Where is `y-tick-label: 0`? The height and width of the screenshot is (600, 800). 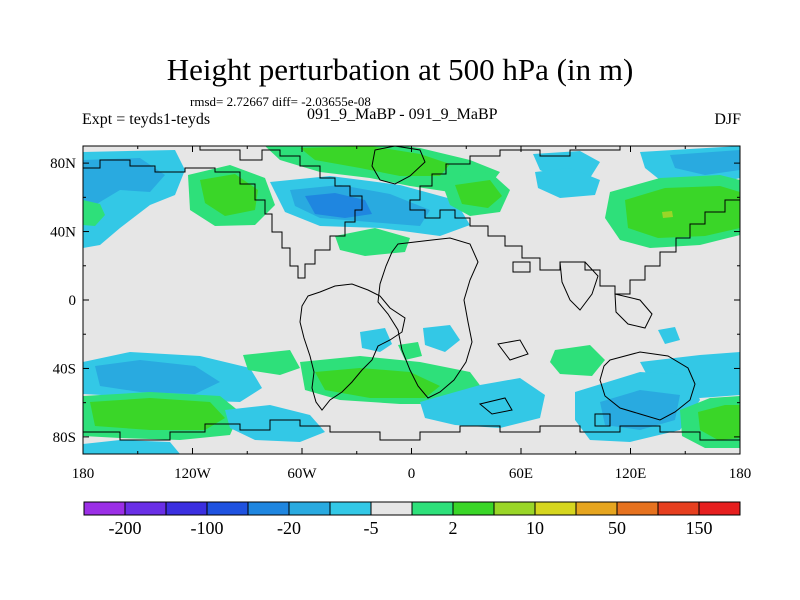 y-tick-label: 0 is located at coordinates (73, 301).